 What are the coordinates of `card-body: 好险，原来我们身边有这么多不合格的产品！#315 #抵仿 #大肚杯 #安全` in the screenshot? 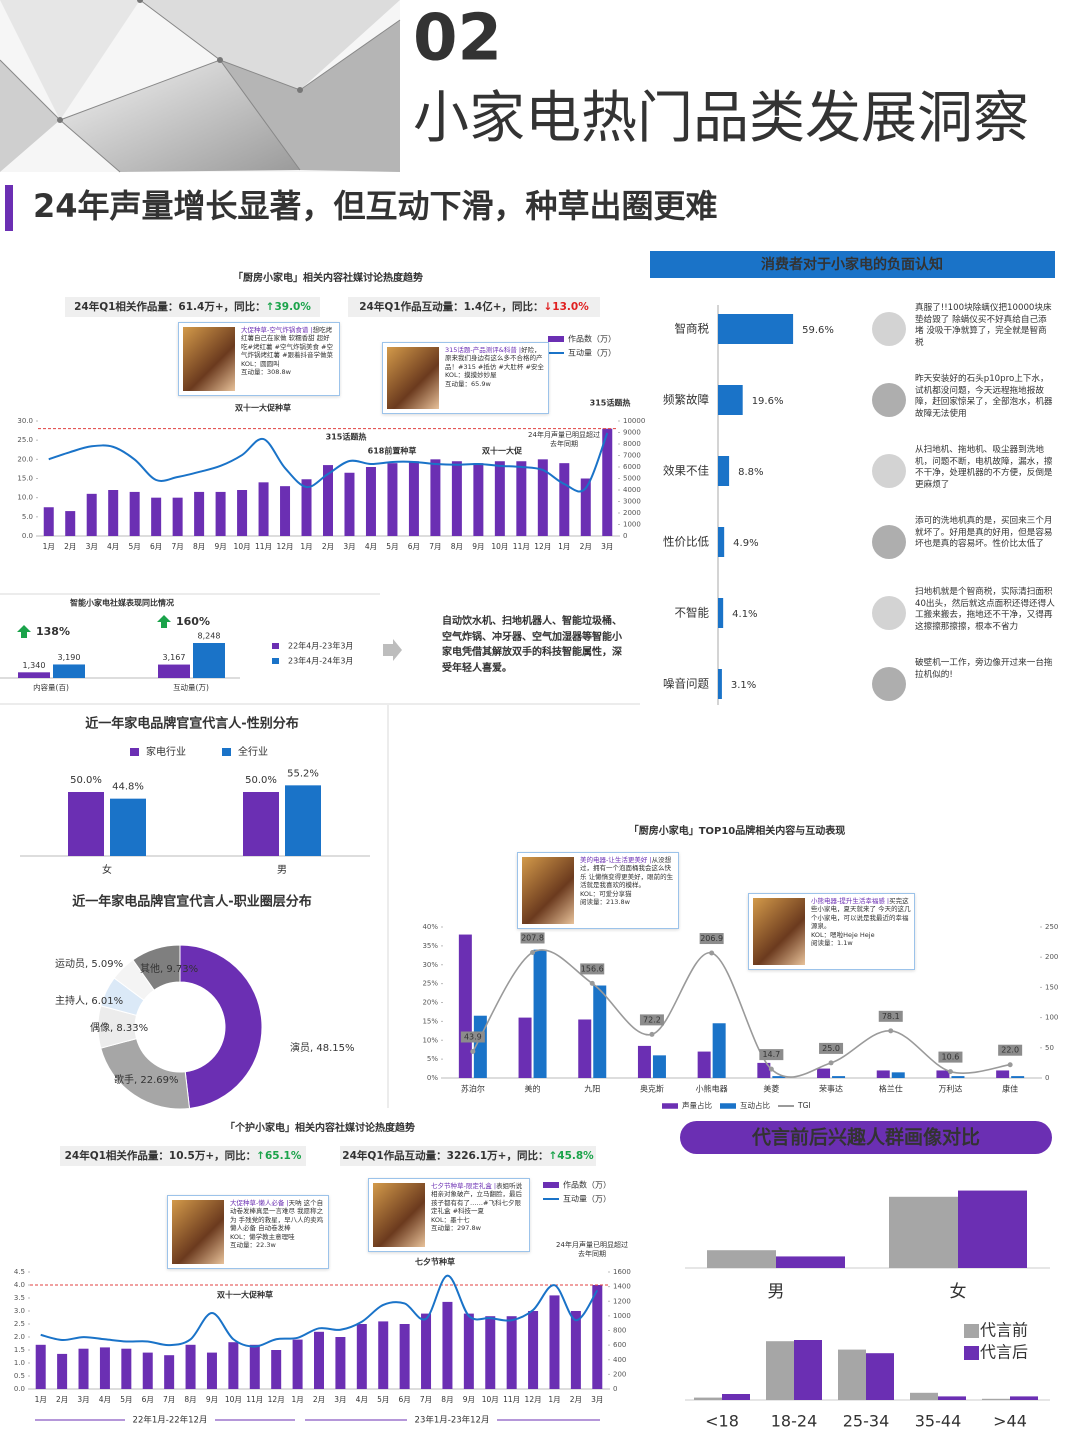 It's located at (494, 358).